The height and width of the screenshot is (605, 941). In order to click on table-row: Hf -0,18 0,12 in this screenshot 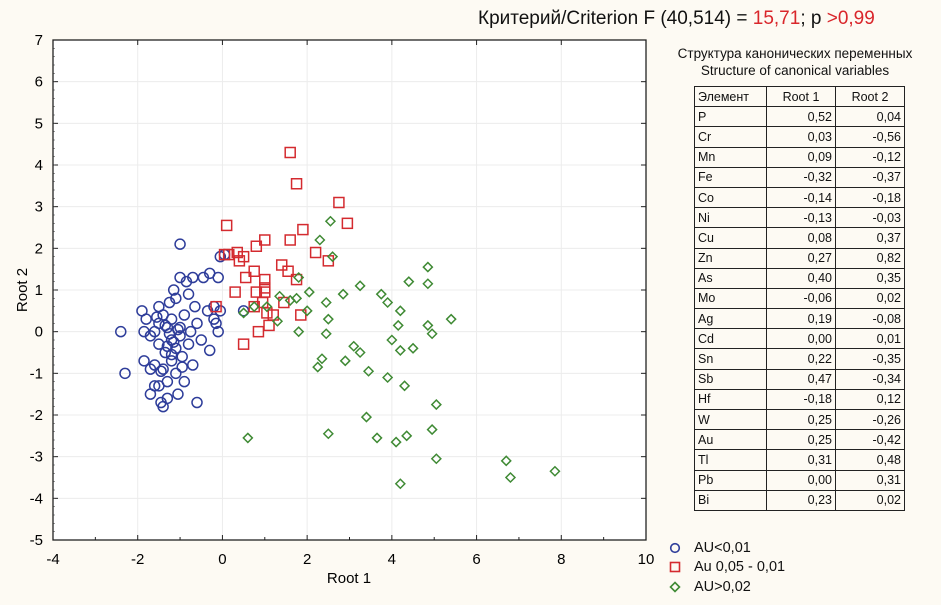, I will do `click(799, 399)`.